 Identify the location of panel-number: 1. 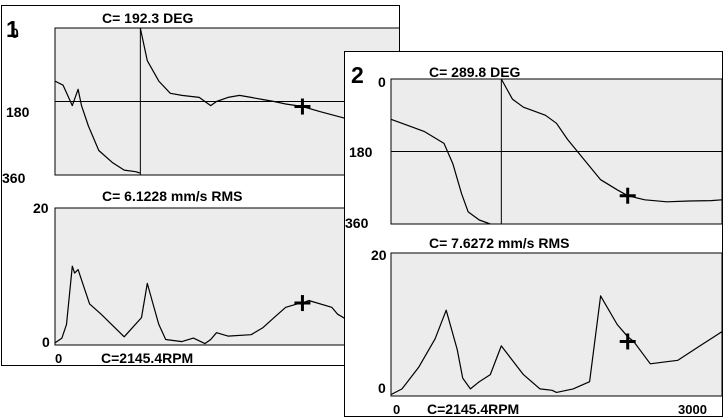
(12, 29).